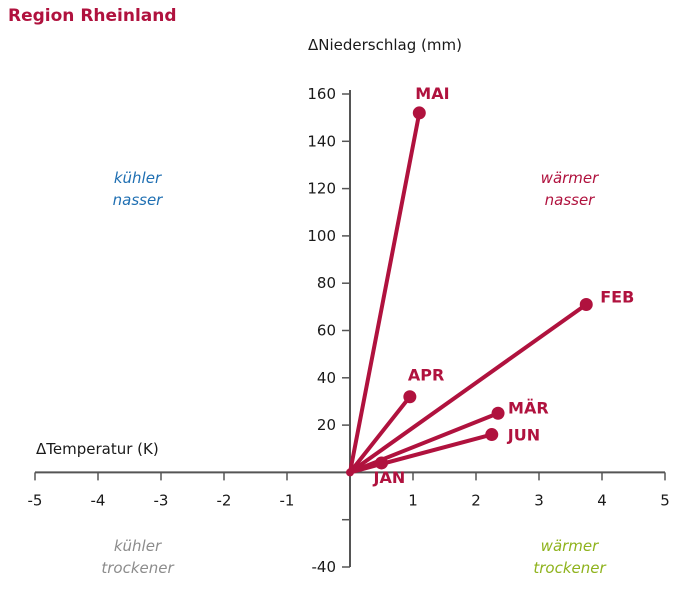 The width and height of the screenshot is (700, 600). What do you see at coordinates (92, 16) in the screenshot?
I see `chart-title: Region Rheinland` at bounding box center [92, 16].